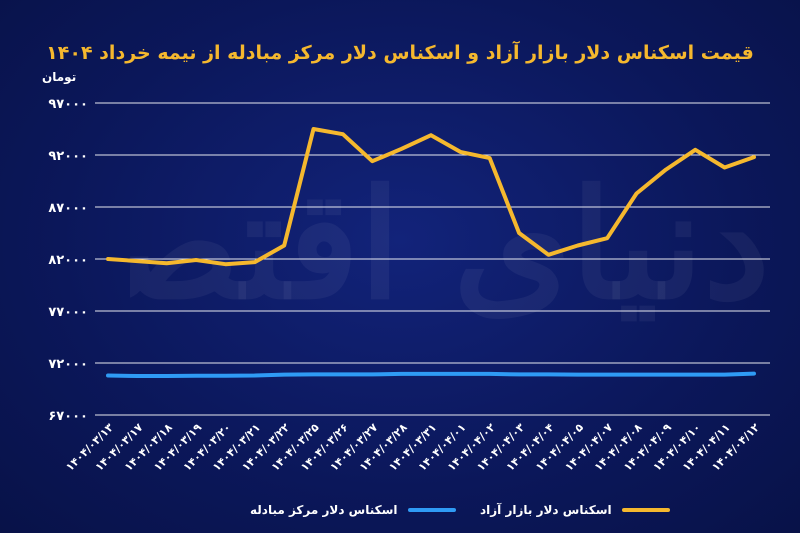 The width and height of the screenshot is (800, 533). What do you see at coordinates (68, 104) in the screenshot?
I see `y-tick-label: ۹۷۰۰۰` at bounding box center [68, 104].